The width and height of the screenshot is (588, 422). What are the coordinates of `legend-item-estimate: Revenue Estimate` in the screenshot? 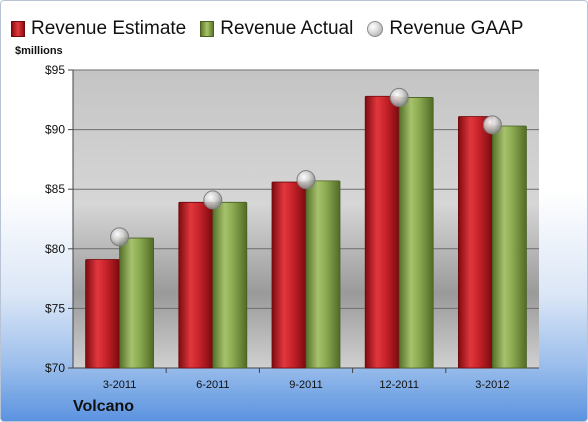 It's located at (98, 29).